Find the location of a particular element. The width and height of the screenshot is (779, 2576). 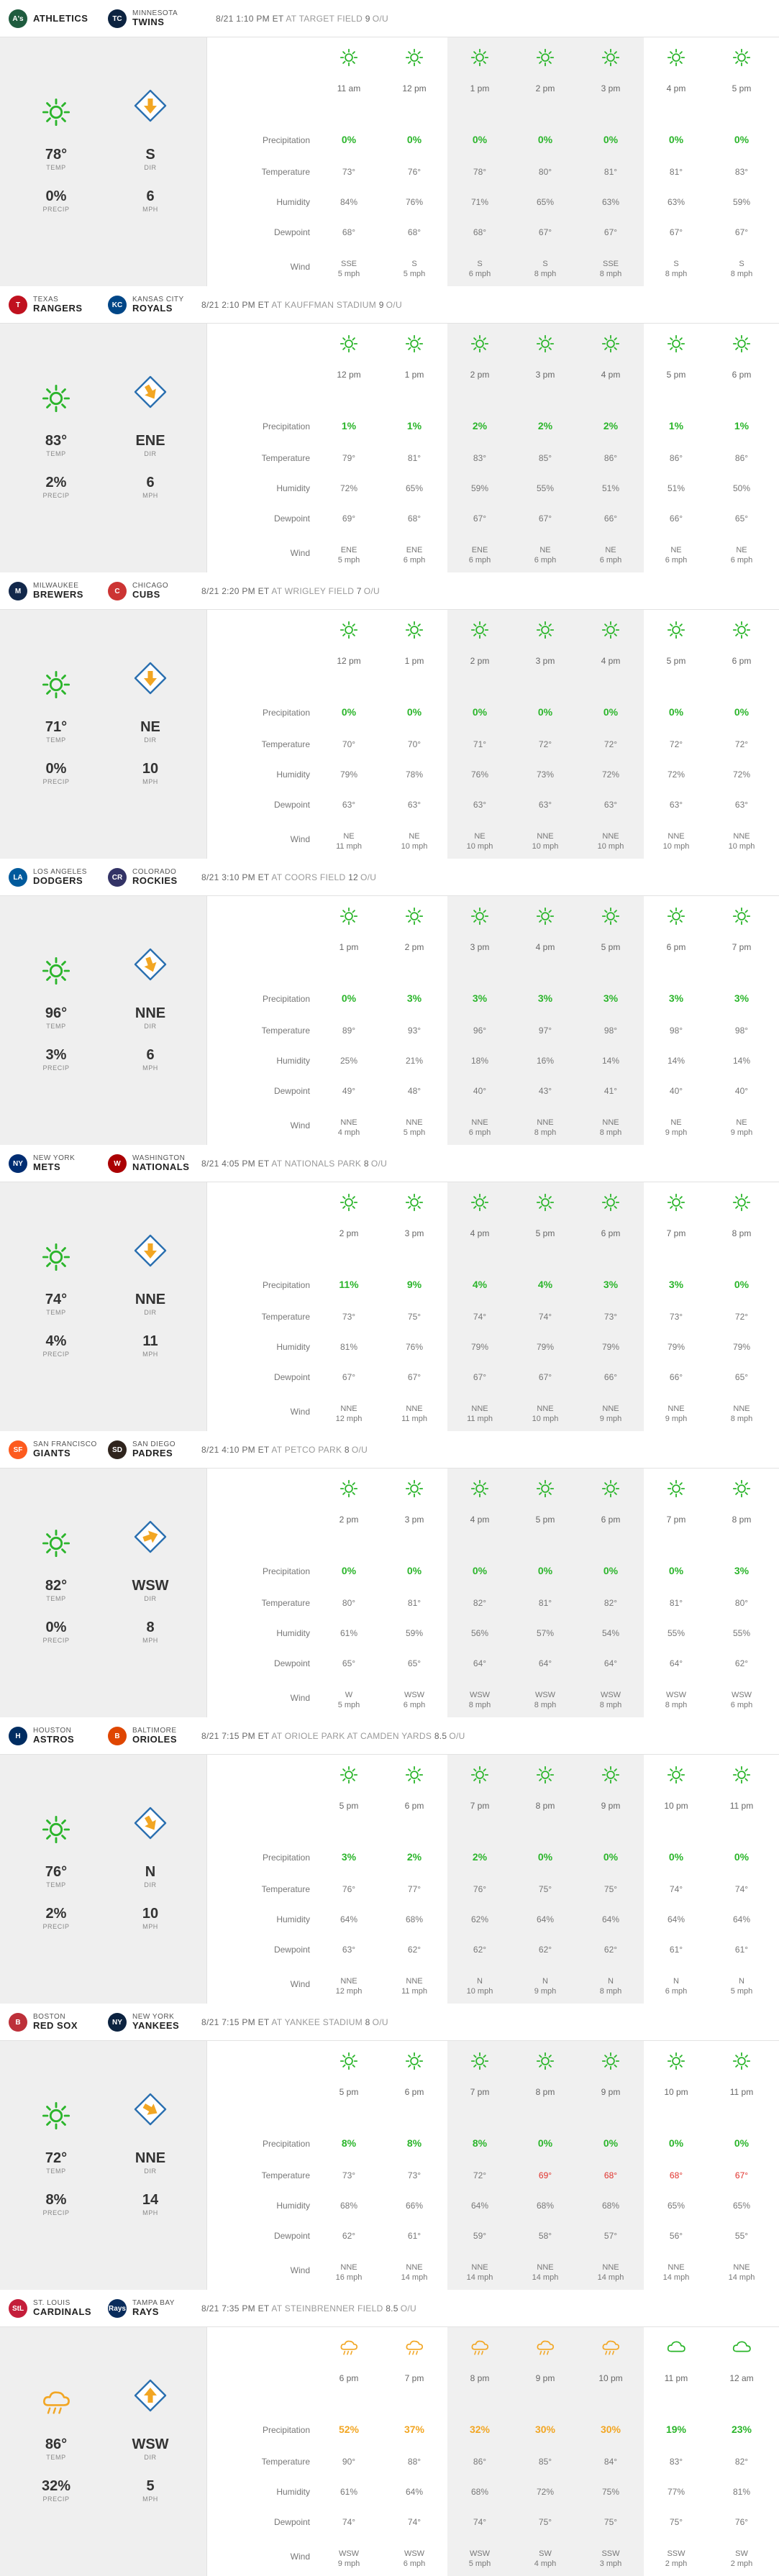

team-home: SD SAN DIEGO PADRES is located at coordinates (142, 1450).